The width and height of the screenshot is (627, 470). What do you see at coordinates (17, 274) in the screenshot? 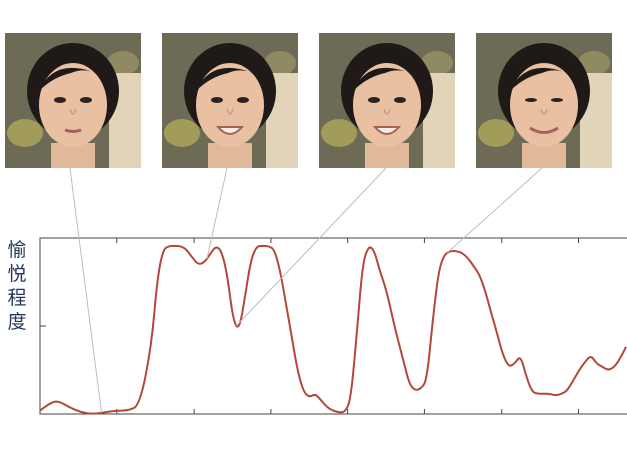
I see `y-axis-label-char-2: 悦` at bounding box center [17, 274].